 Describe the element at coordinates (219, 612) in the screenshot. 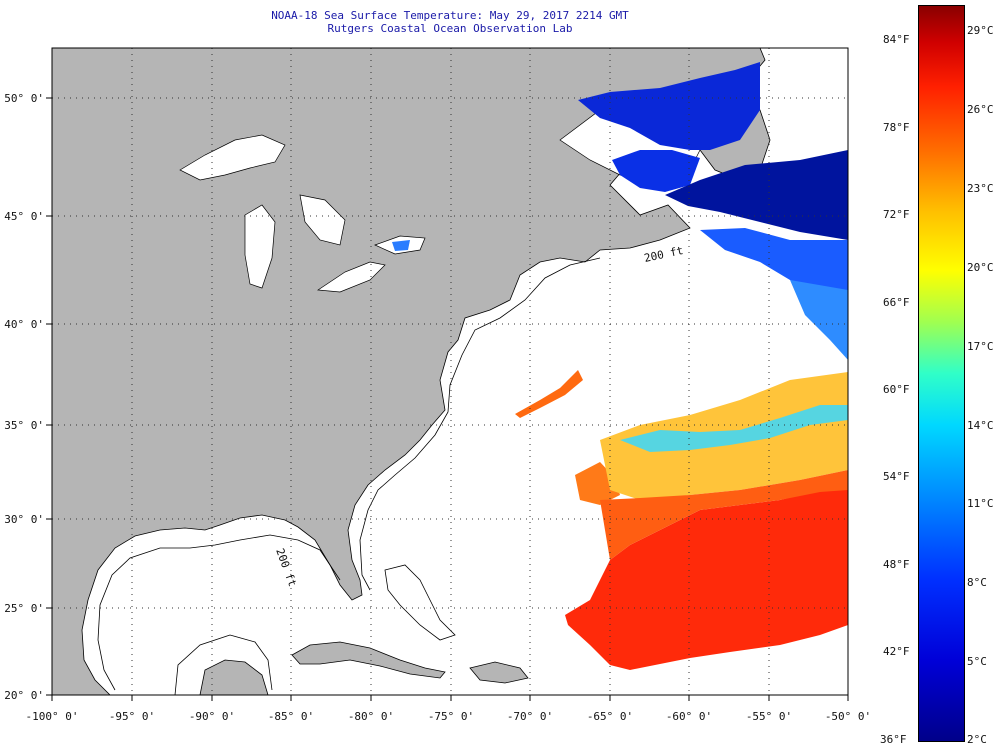

I see `shelf-contour-gulf` at that location.